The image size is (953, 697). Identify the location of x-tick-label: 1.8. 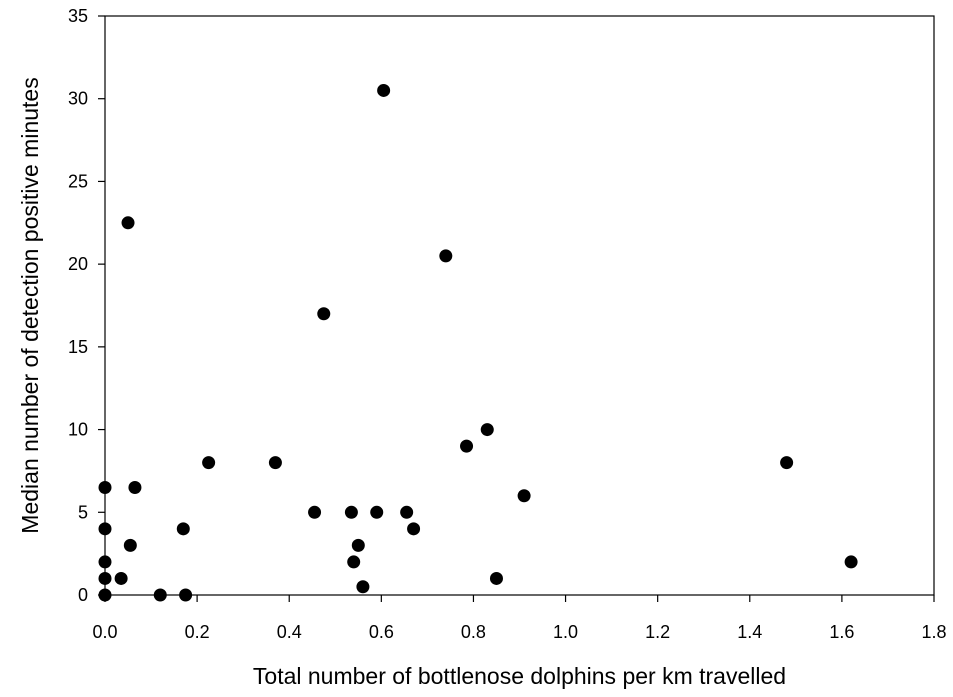
(933, 632).